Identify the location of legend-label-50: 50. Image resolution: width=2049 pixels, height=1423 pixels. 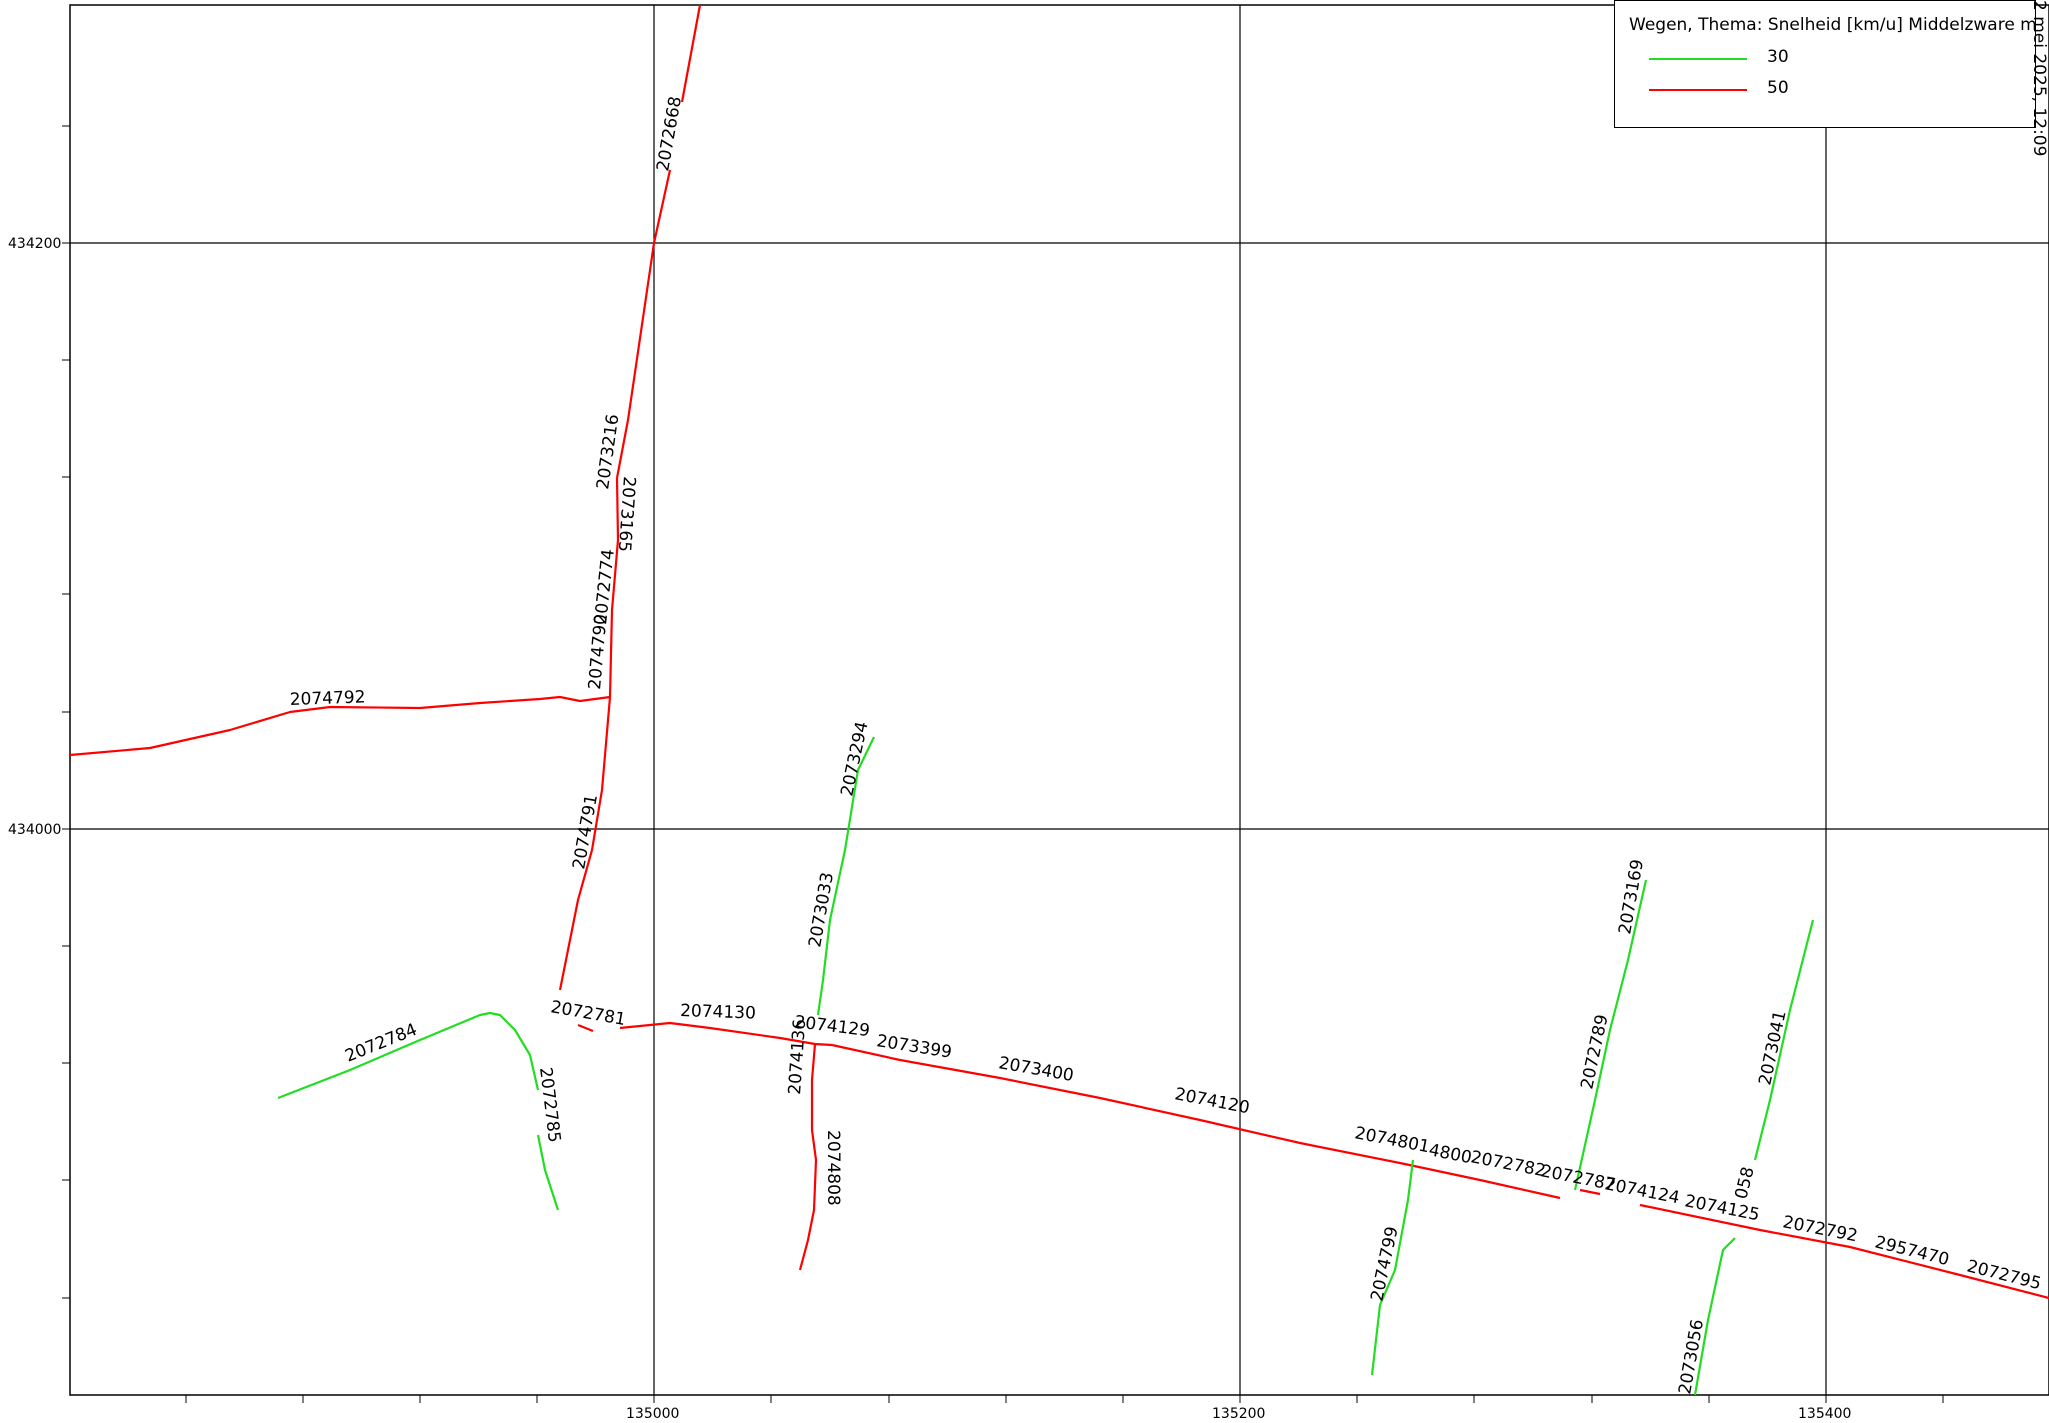
(1778, 88).